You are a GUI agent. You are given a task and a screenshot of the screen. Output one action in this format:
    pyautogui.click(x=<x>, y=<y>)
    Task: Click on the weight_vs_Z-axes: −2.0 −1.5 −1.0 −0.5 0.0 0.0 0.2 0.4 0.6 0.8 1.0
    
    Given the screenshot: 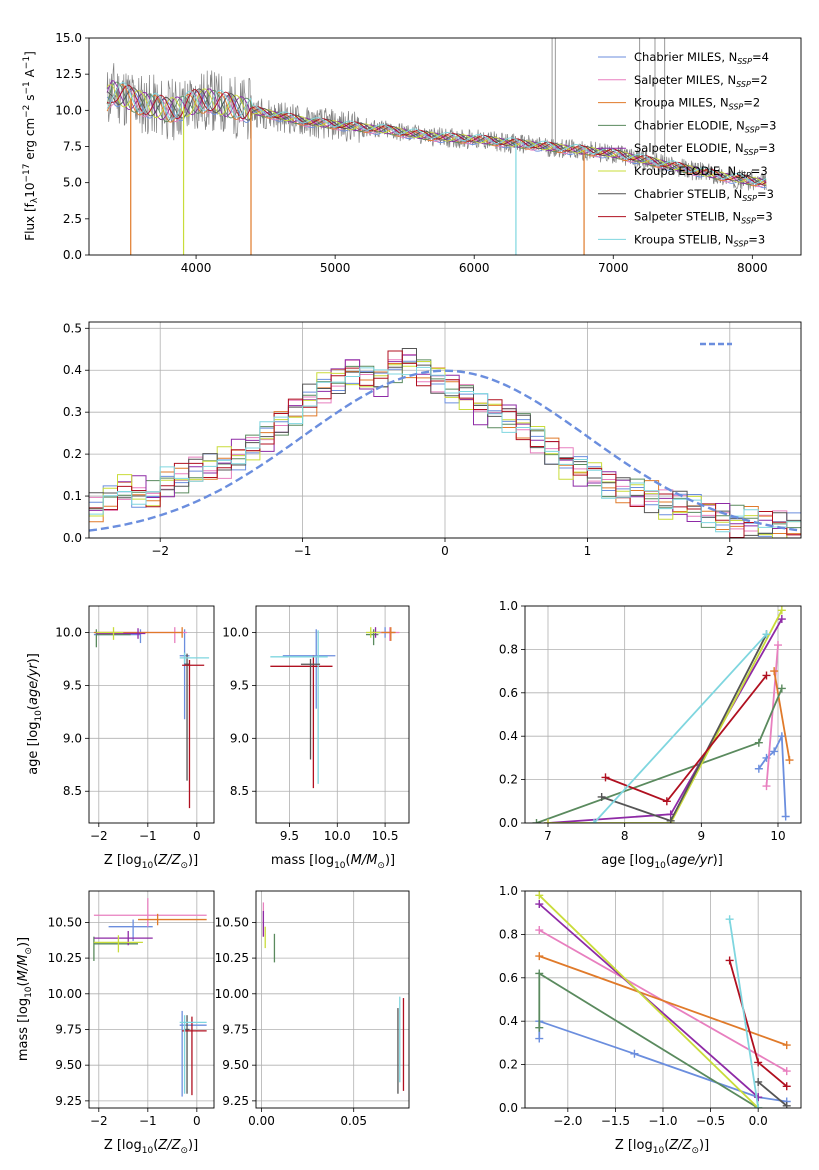 What is the action you would take?
    pyautogui.click(x=650, y=1006)
    